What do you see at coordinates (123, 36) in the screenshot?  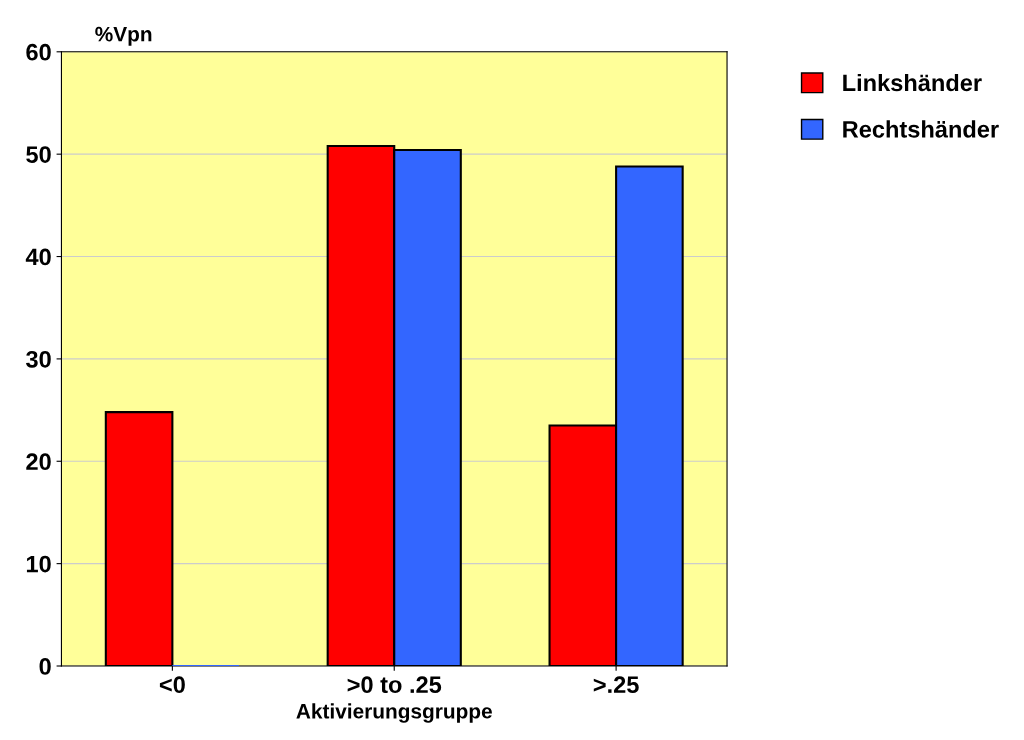 I see `y-axis-title: %Vpn` at bounding box center [123, 36].